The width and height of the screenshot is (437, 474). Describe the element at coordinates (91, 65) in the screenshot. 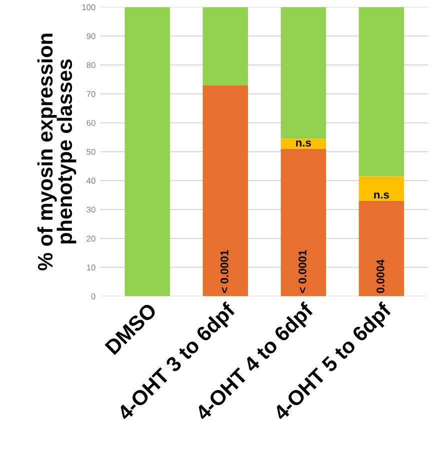

I see `y-tick-label: 80` at that location.